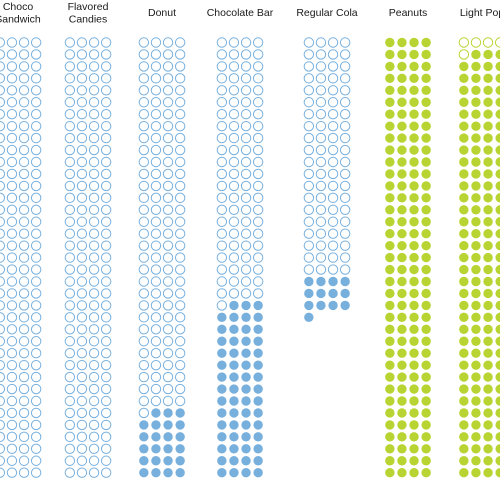 The image size is (500, 500). I want to click on category-label-line: Peanuts, so click(408, 13).